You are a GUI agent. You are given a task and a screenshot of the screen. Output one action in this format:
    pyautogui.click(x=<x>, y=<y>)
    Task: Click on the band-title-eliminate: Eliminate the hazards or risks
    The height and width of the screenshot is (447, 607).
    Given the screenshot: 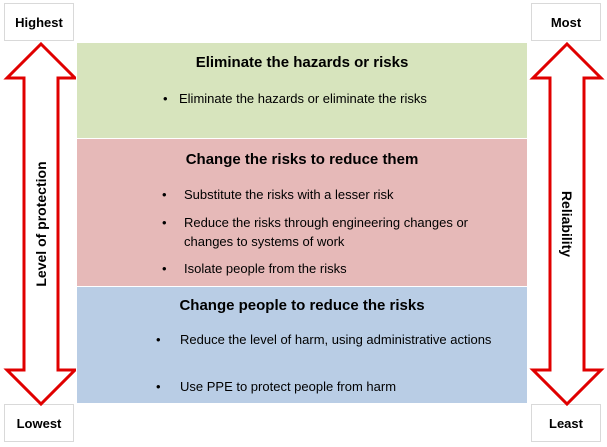 What is the action you would take?
    pyautogui.click(x=302, y=62)
    